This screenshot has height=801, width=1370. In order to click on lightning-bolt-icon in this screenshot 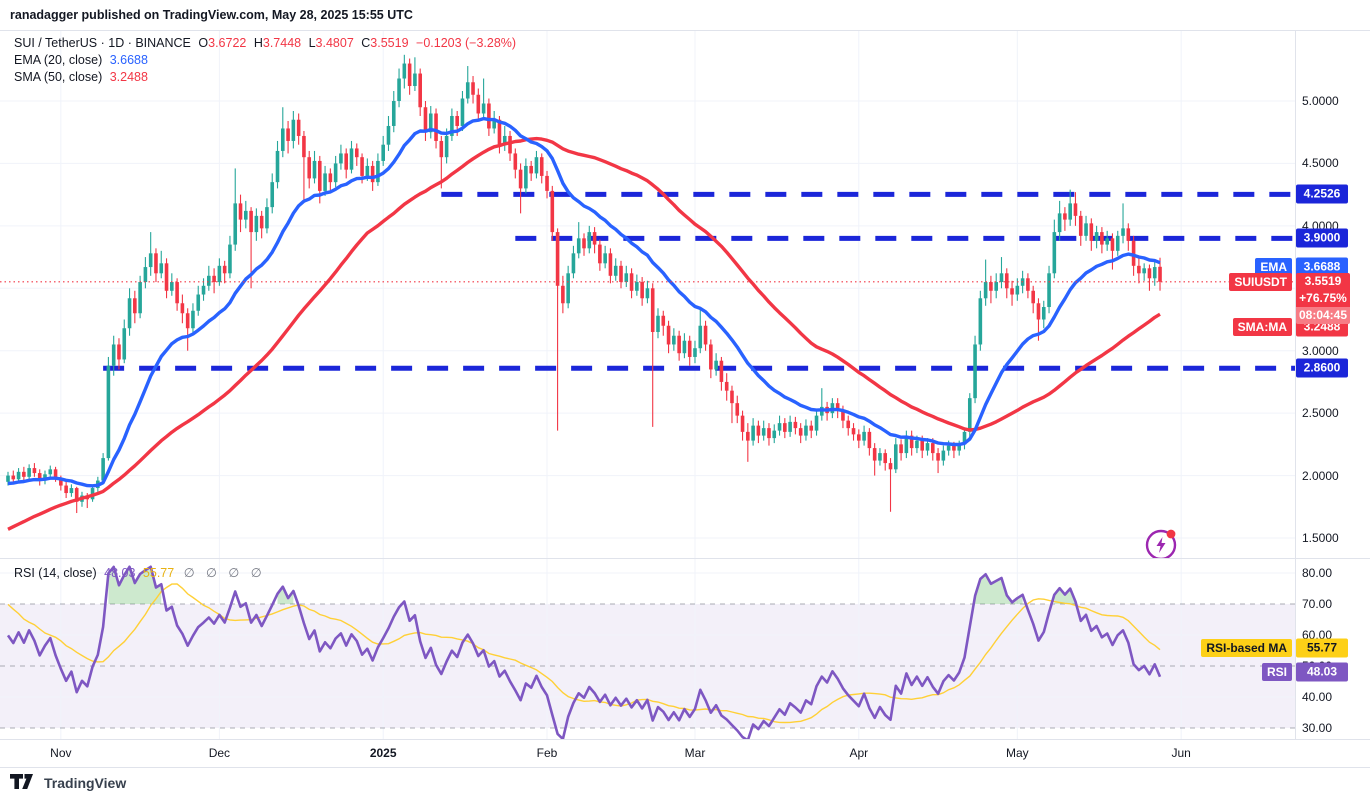, I will do `click(1161, 545)`.